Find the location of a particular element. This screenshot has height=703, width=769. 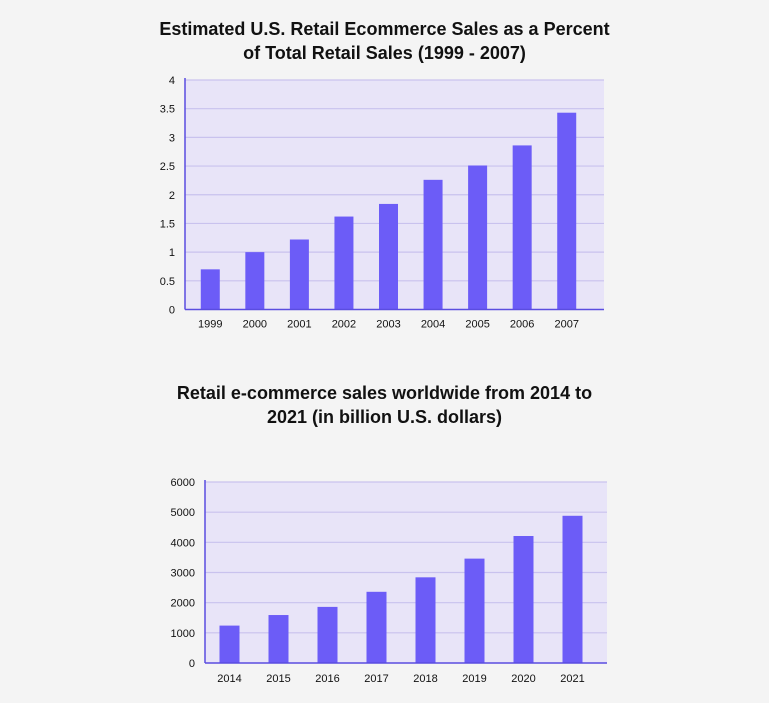

x-tick-label: 2016 is located at coordinates (327, 679).